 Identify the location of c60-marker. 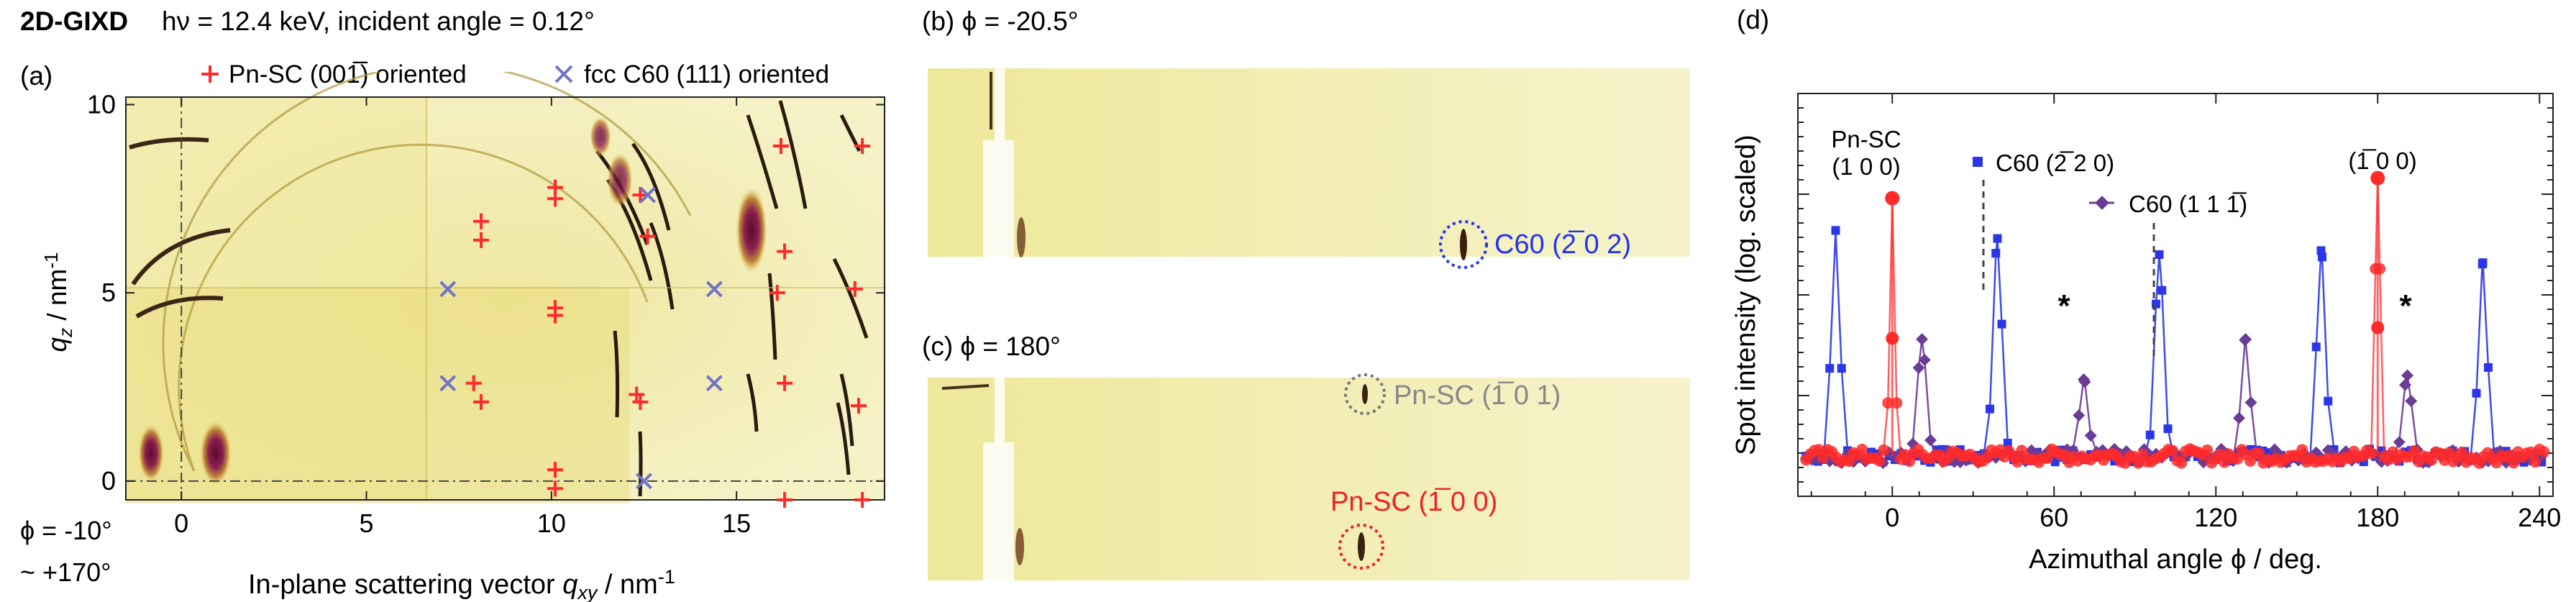
(448, 289).